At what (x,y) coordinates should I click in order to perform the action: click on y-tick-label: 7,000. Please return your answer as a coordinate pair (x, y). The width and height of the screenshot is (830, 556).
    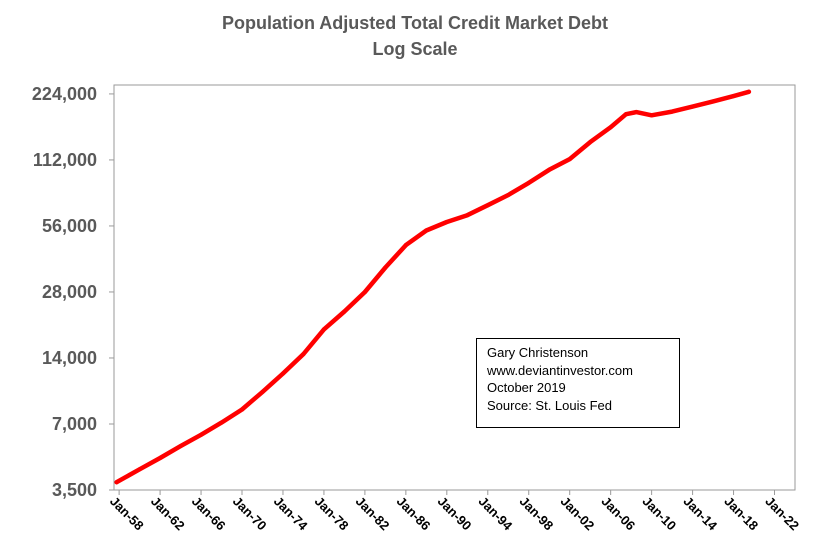
    Looking at the image, I should click on (74, 424).